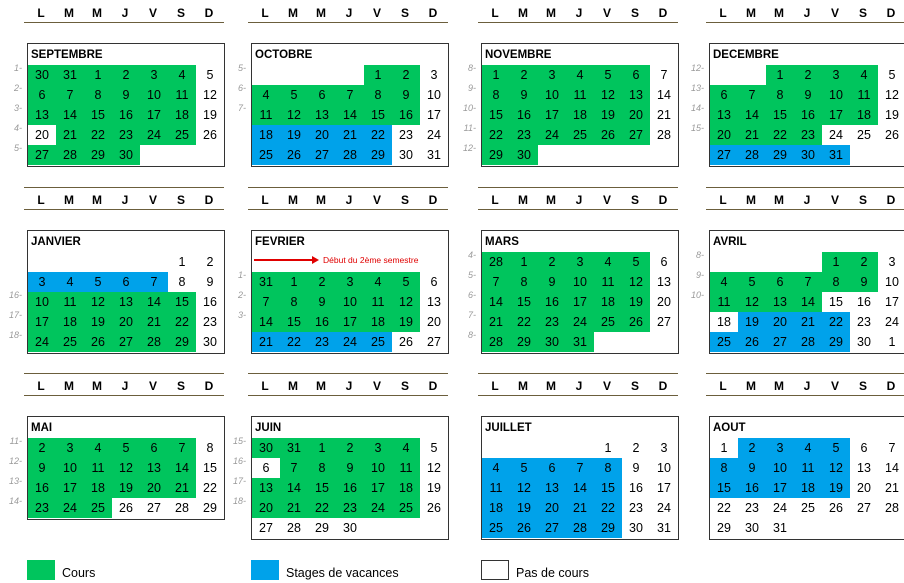 The image size is (904, 583). What do you see at coordinates (729, 428) in the screenshot?
I see `month-title: AOUT` at bounding box center [729, 428].